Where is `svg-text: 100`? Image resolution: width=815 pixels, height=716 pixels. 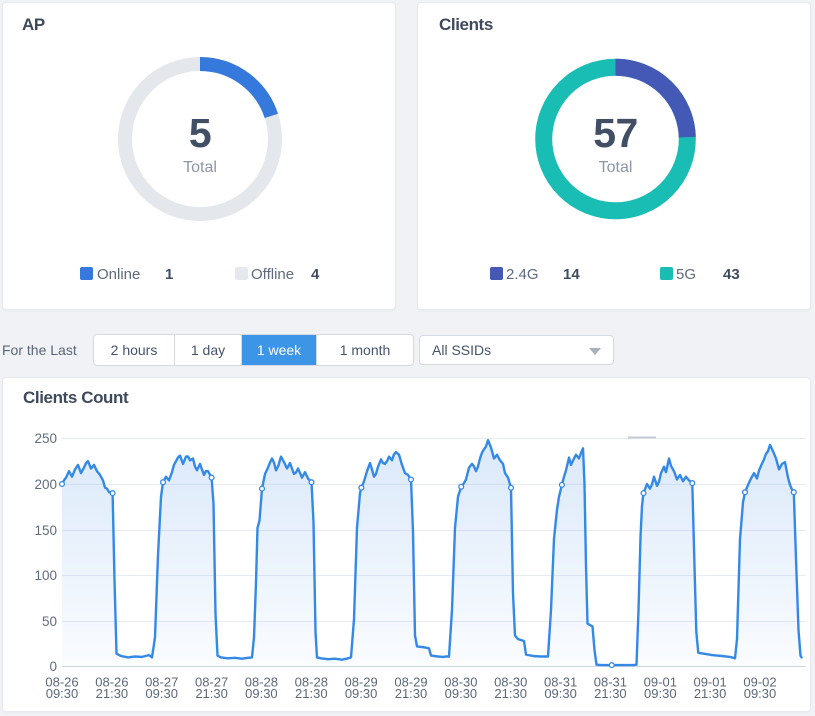
svg-text: 100 is located at coordinates (45, 575).